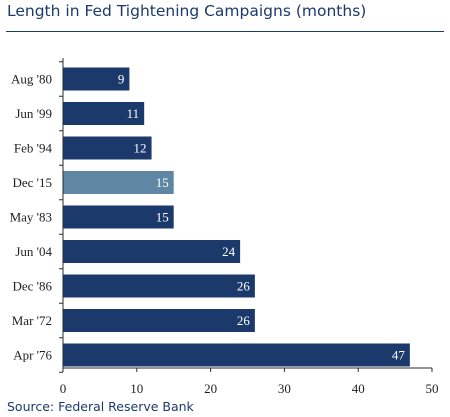  Describe the element at coordinates (33, 113) in the screenshot. I see `category-label: Jun '99` at that location.